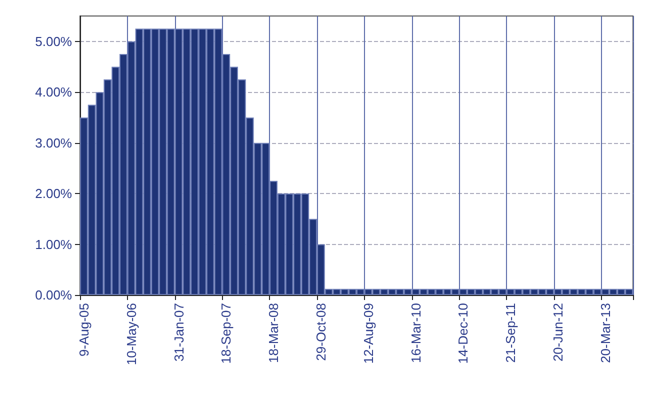 Image resolution: width=645 pixels, height=415 pixels. What do you see at coordinates (53, 295) in the screenshot?
I see `y-tick-label: 0.00%` at bounding box center [53, 295].